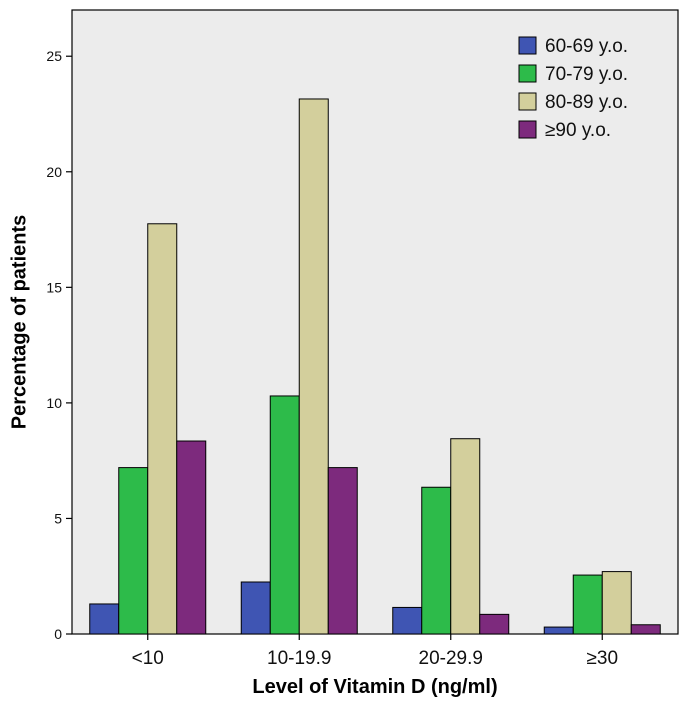 The height and width of the screenshot is (703, 685). I want to click on y-tick-label: 20, so click(54, 172).